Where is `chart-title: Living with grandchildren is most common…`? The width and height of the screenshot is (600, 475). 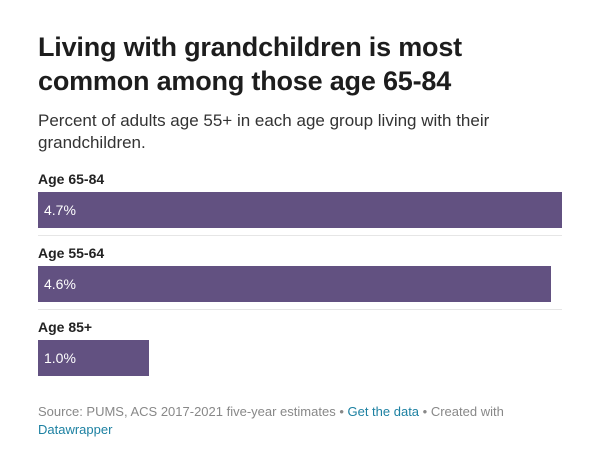 chart-title: Living with grandchildren is most common… is located at coordinates (250, 64).